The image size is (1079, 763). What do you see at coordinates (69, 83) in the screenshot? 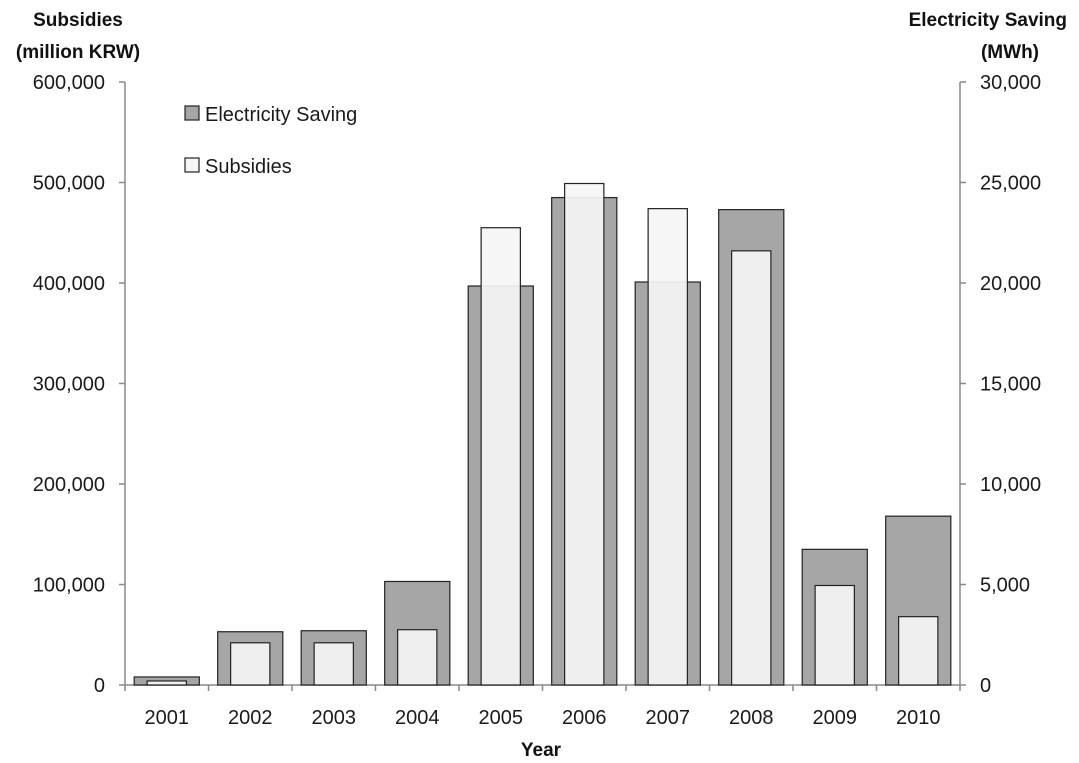
I see `left-tick-label: 600,000` at bounding box center [69, 83].